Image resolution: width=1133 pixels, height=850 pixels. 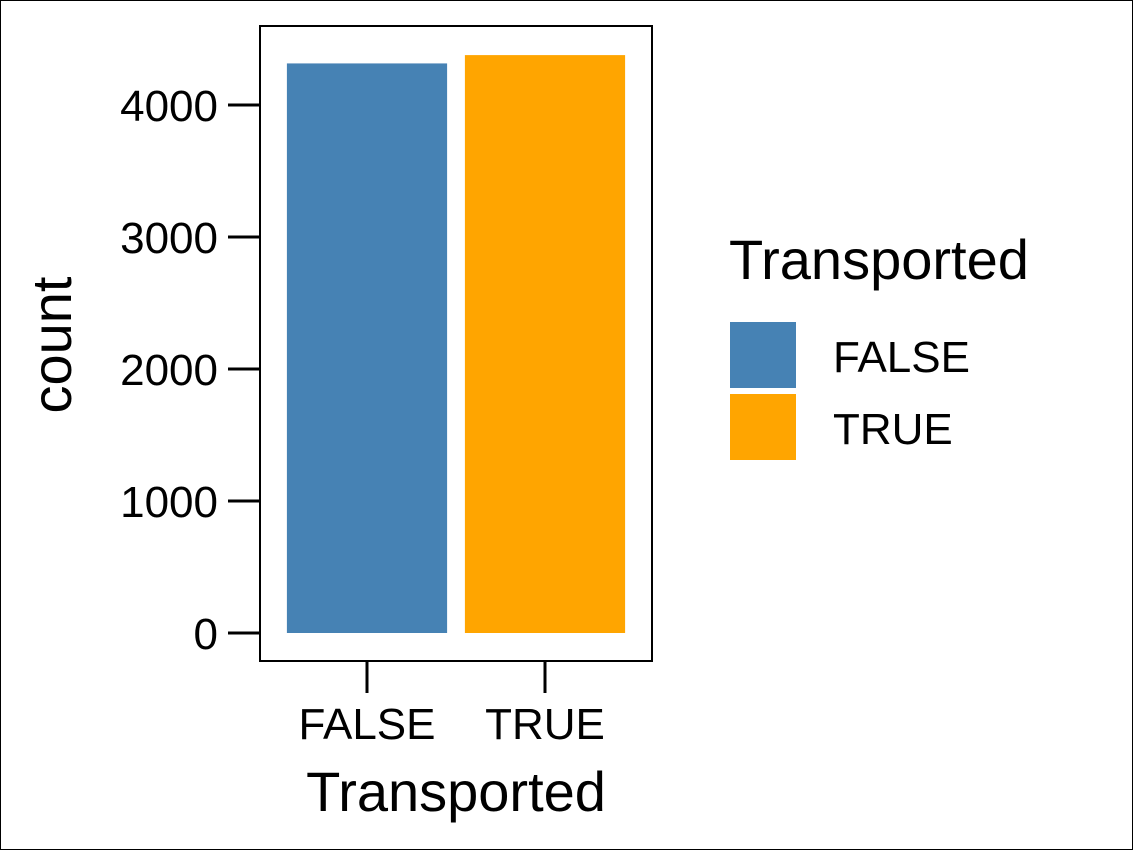 I want to click on x-tick-label: TRUE, so click(x=545, y=724).